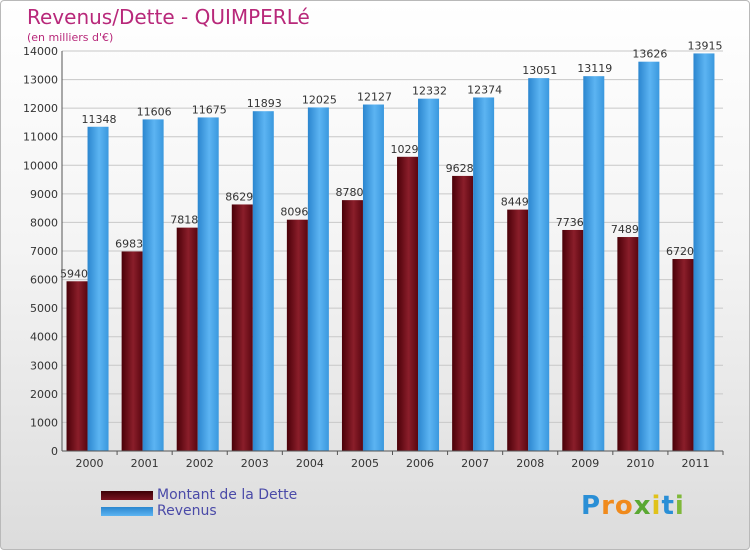 This screenshot has width=750, height=550. Describe the element at coordinates (74, 273) in the screenshot. I see `data-label-dette: 5940` at that location.